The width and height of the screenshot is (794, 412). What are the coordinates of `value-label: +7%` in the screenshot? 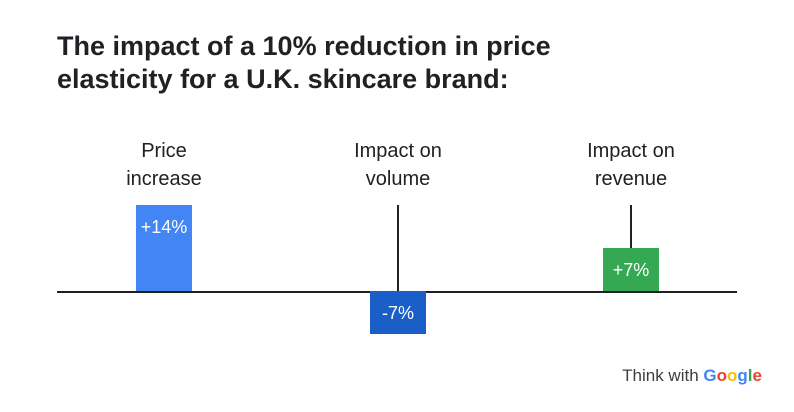 It's located at (631, 270).